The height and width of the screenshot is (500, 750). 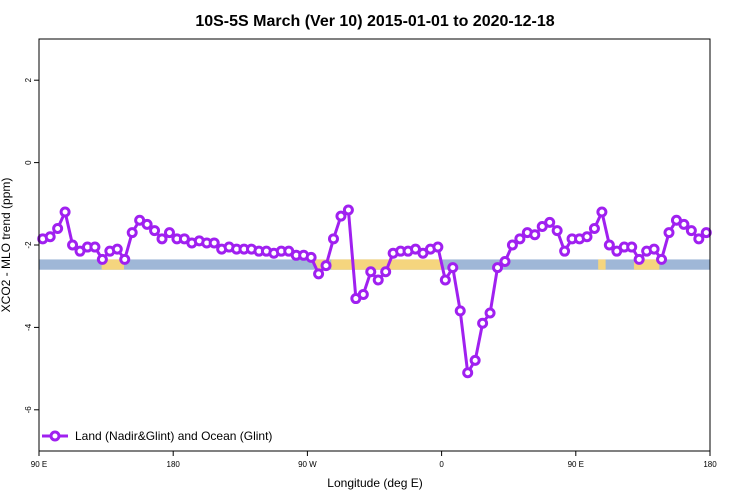 I want to click on y-tick-label: -6, so click(x=28, y=410).